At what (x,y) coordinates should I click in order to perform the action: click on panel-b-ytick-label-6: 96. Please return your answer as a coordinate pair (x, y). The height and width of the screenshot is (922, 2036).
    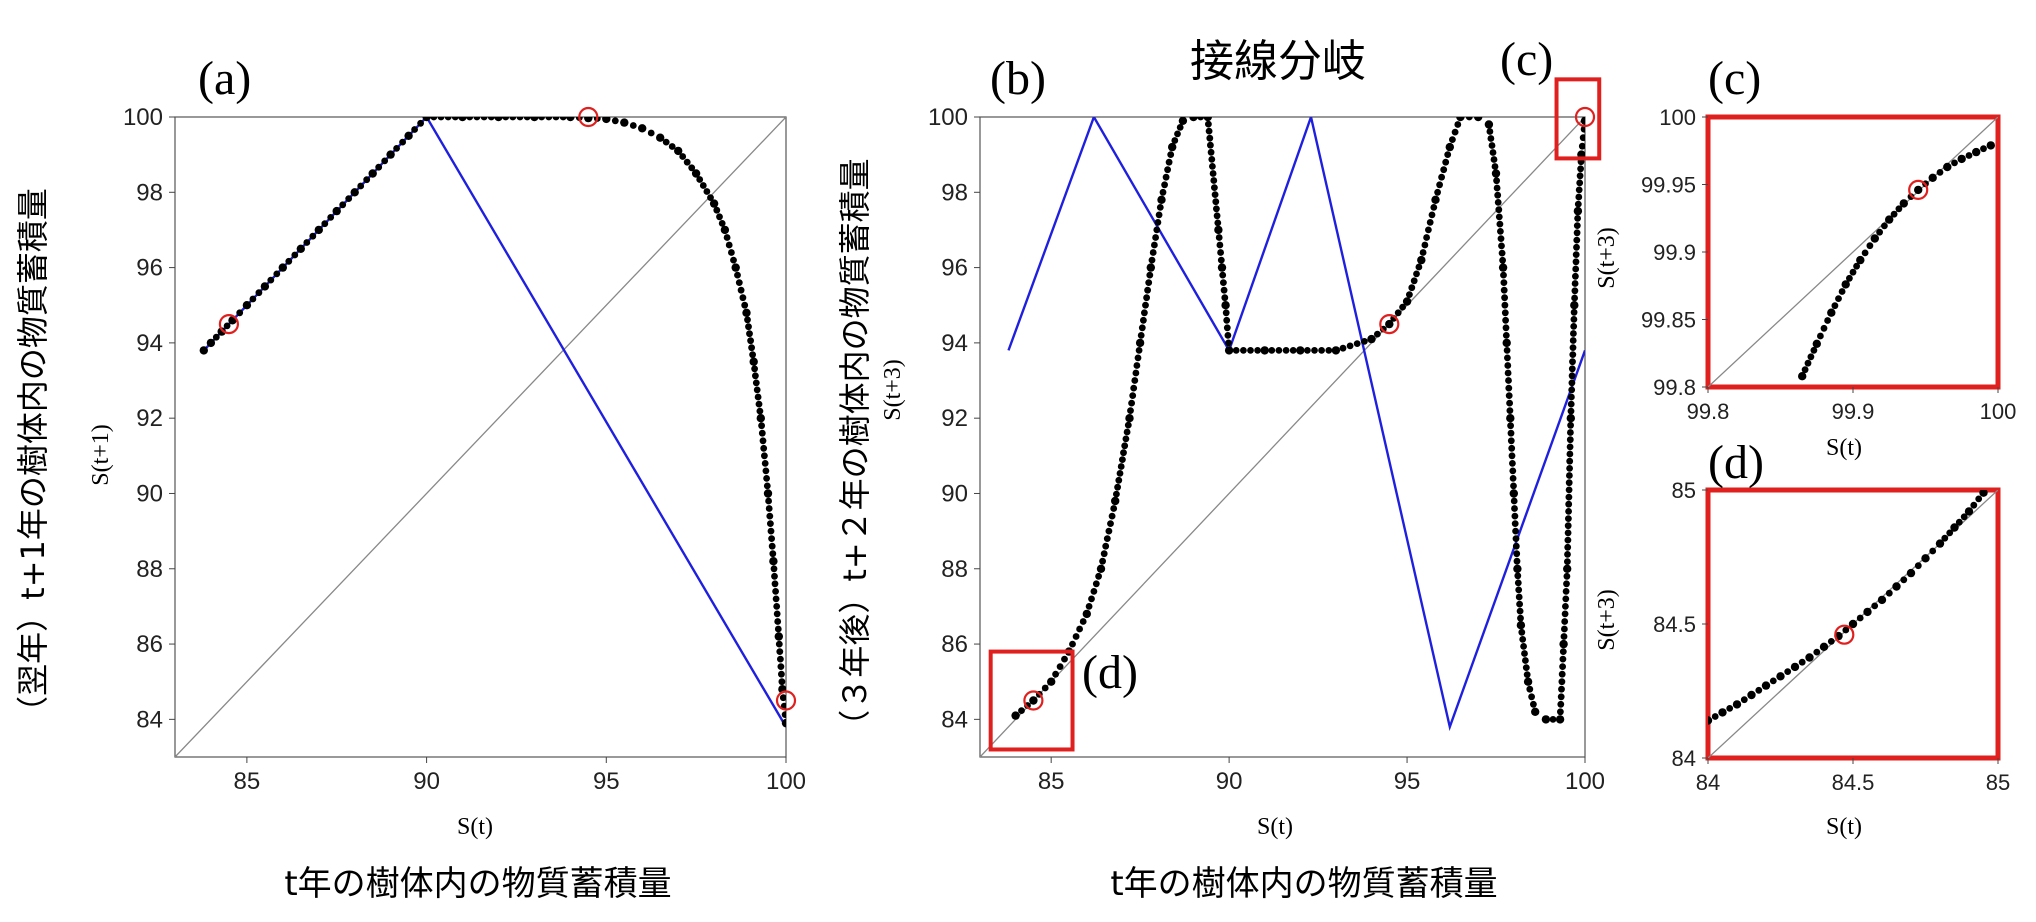
    Looking at the image, I should click on (954, 268).